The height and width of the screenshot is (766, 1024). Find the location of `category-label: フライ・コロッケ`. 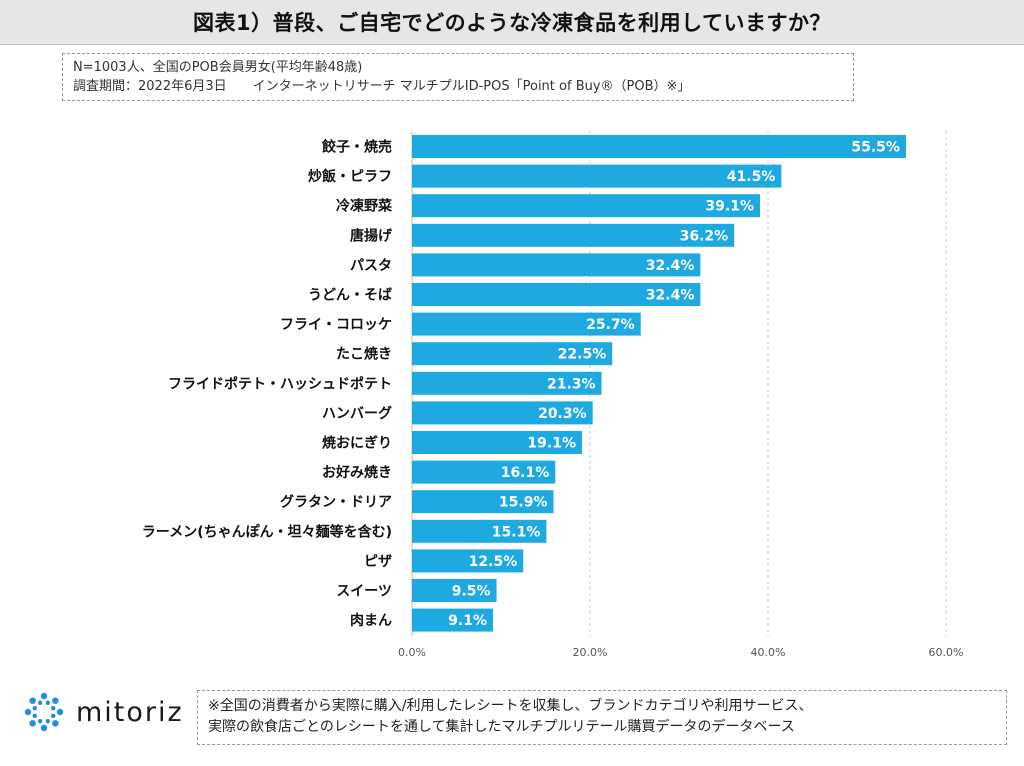

category-label: フライ・コロッケ is located at coordinates (336, 325).